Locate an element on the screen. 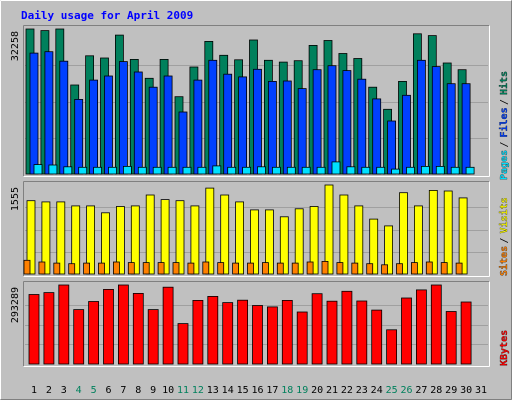 The image size is (512, 400). legend-files: Files is located at coordinates (504, 122).